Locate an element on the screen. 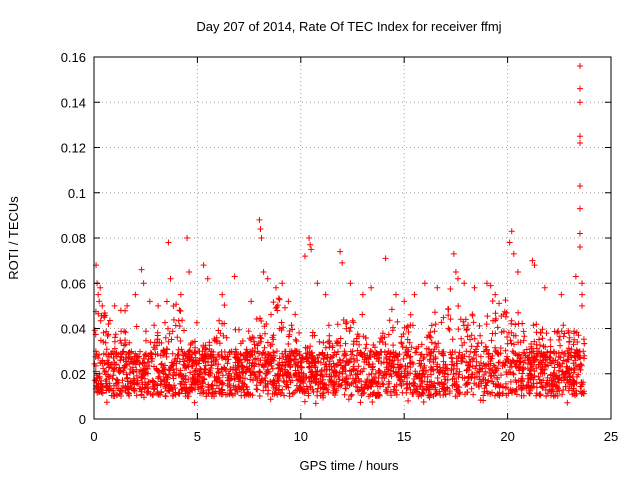 This screenshot has height=480, width=640. x-tick-label: 15 is located at coordinates (404, 436).